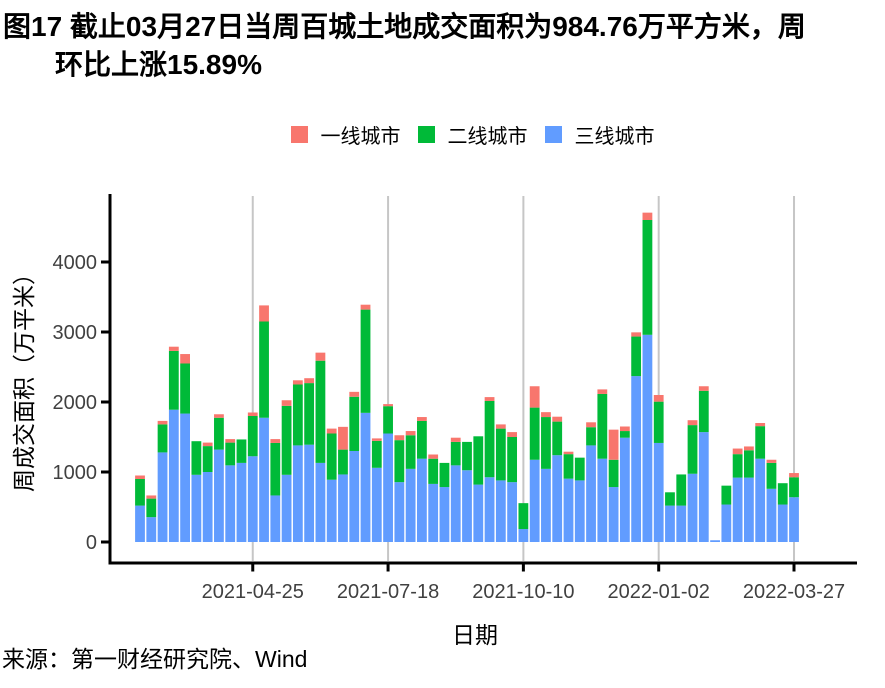 Image resolution: width=885 pixels, height=688 pixels. What do you see at coordinates (252, 499) in the screenshot?
I see `bar-segment-三线城市-2021-04-25` at bounding box center [252, 499].